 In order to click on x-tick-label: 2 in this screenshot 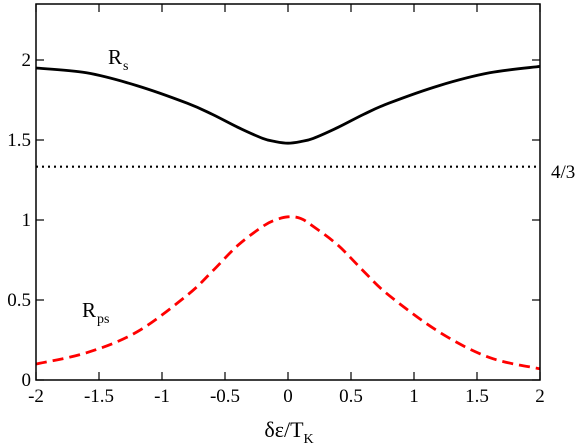, I will do `click(540, 396)`.